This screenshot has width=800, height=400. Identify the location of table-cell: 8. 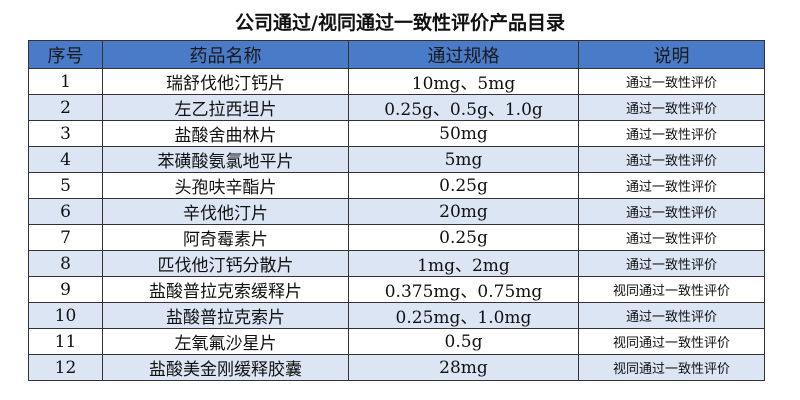
(65, 263).